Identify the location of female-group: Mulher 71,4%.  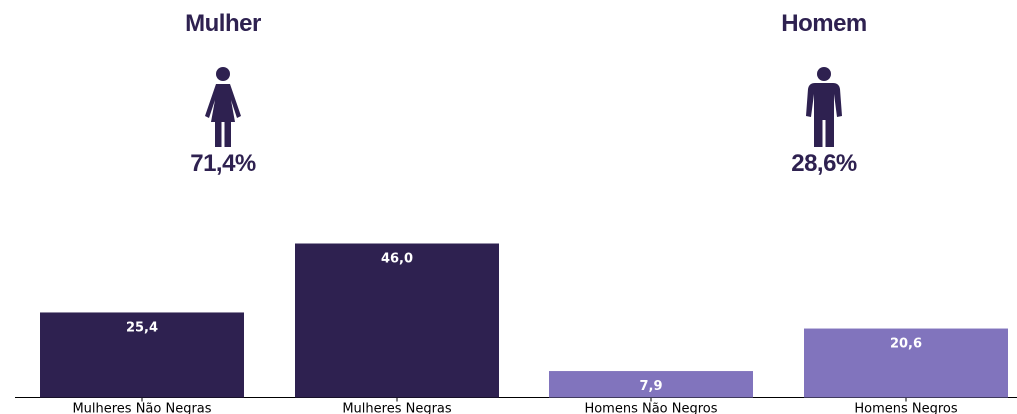
(223, 94).